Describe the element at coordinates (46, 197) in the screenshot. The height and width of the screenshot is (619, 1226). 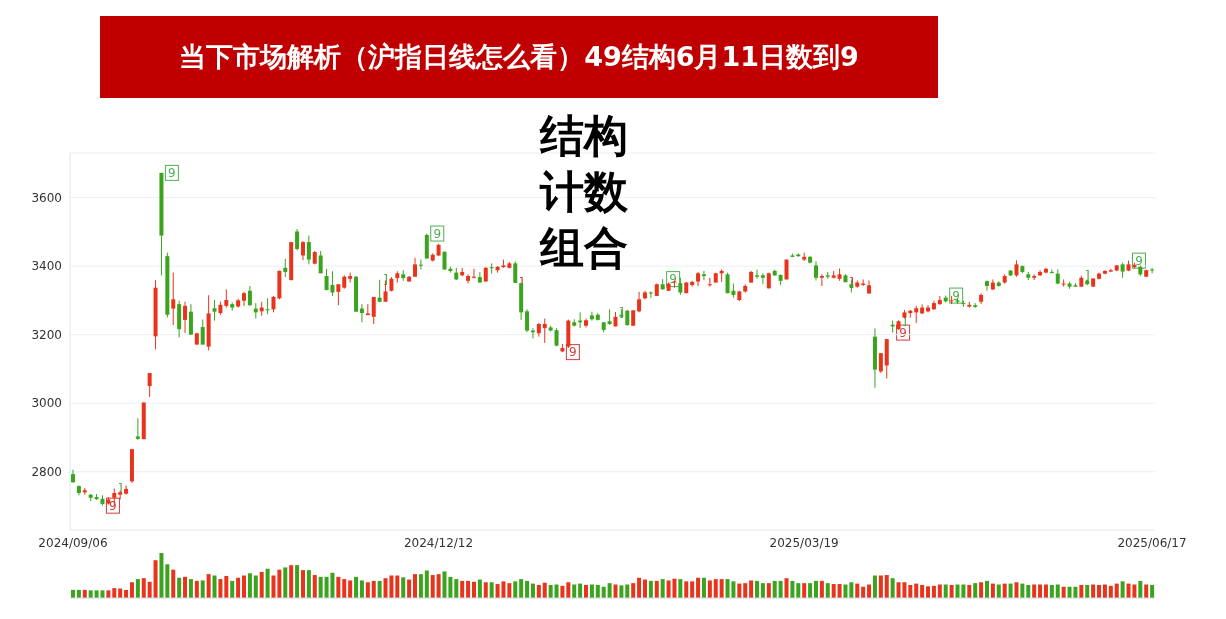
I see `y-tick-label: 3600` at that location.